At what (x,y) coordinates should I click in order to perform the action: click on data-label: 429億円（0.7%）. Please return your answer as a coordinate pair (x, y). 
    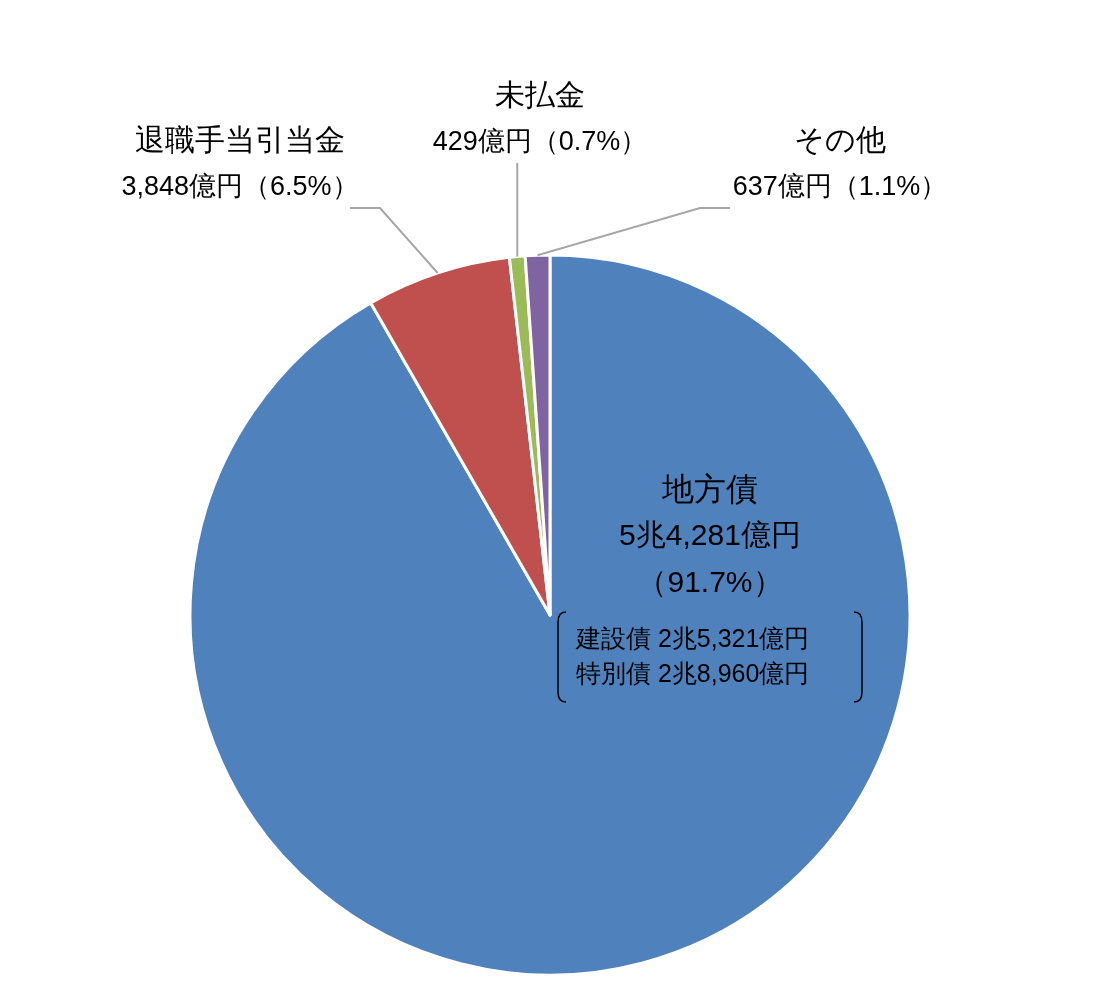
    Looking at the image, I should click on (540, 141).